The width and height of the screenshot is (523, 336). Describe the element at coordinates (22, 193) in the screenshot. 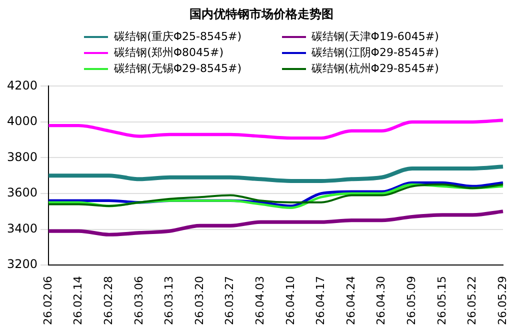

I see `y-tick-label: 3600` at that location.